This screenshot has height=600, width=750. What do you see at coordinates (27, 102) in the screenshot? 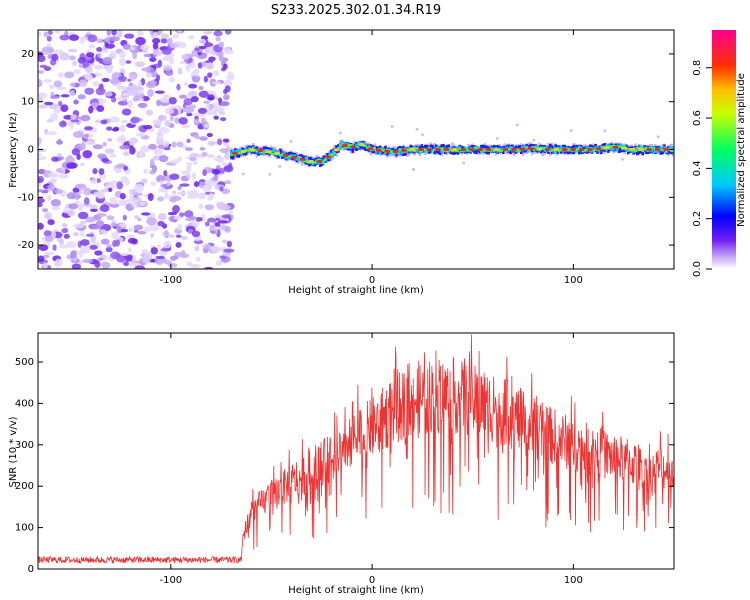
I see `y-tick-label: 10` at bounding box center [27, 102].